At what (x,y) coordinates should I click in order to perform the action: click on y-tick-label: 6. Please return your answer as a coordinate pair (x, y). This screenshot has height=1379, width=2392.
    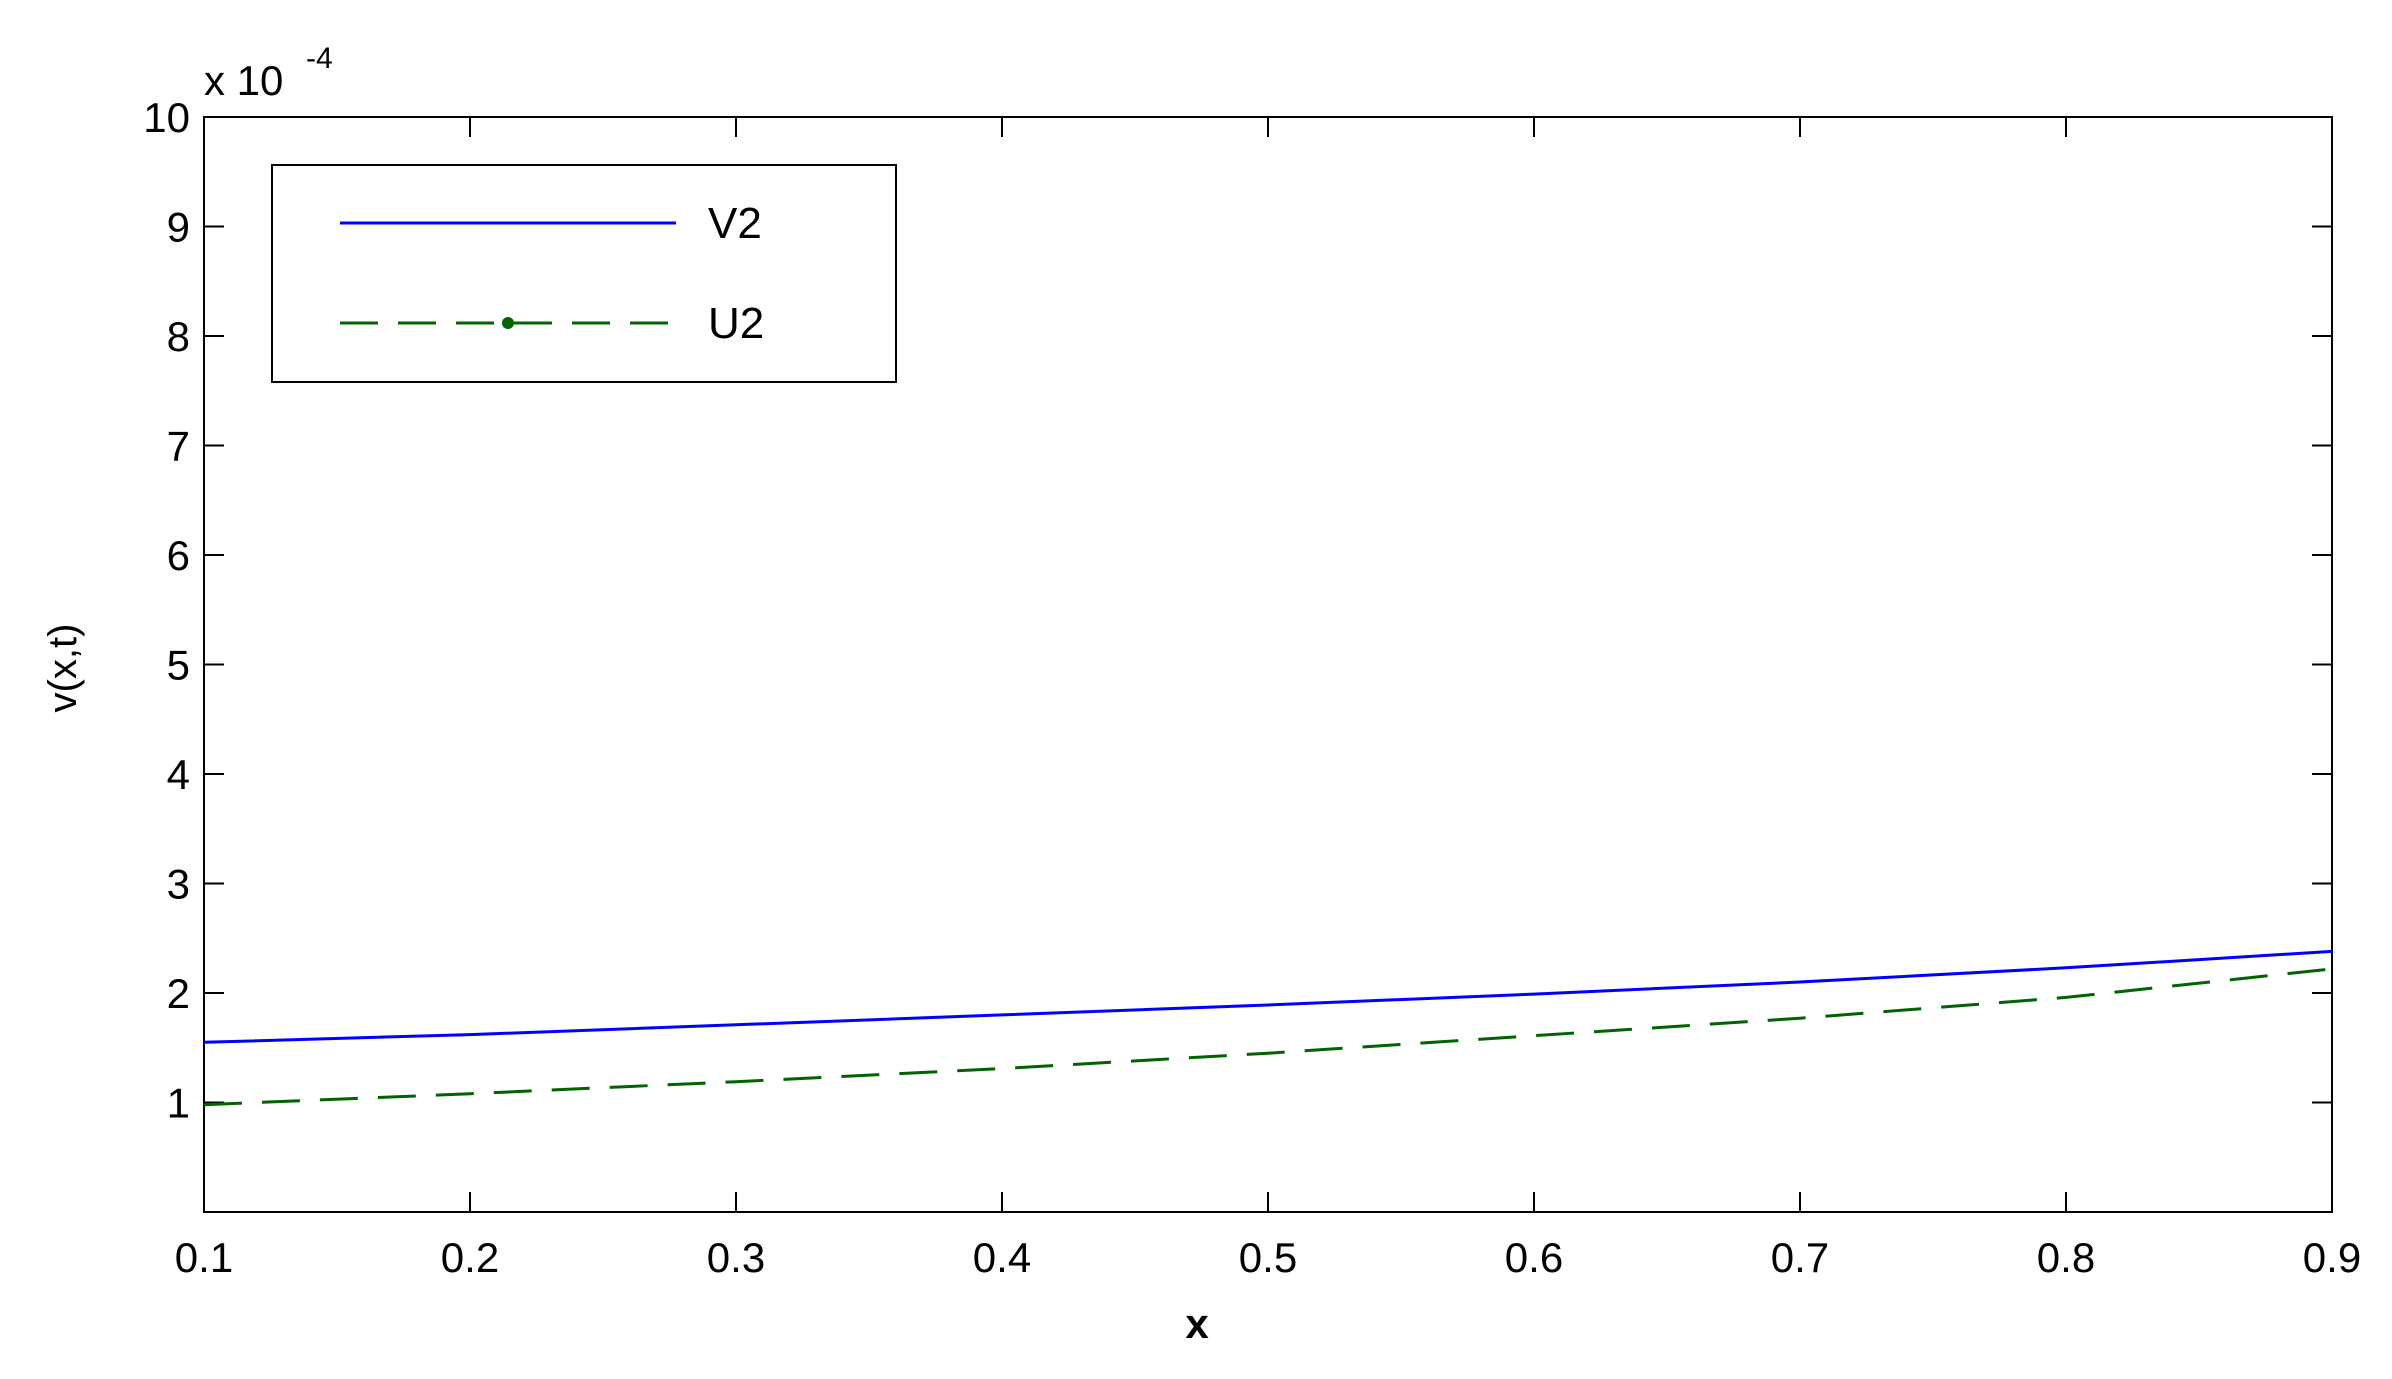
    Looking at the image, I should click on (178, 555).